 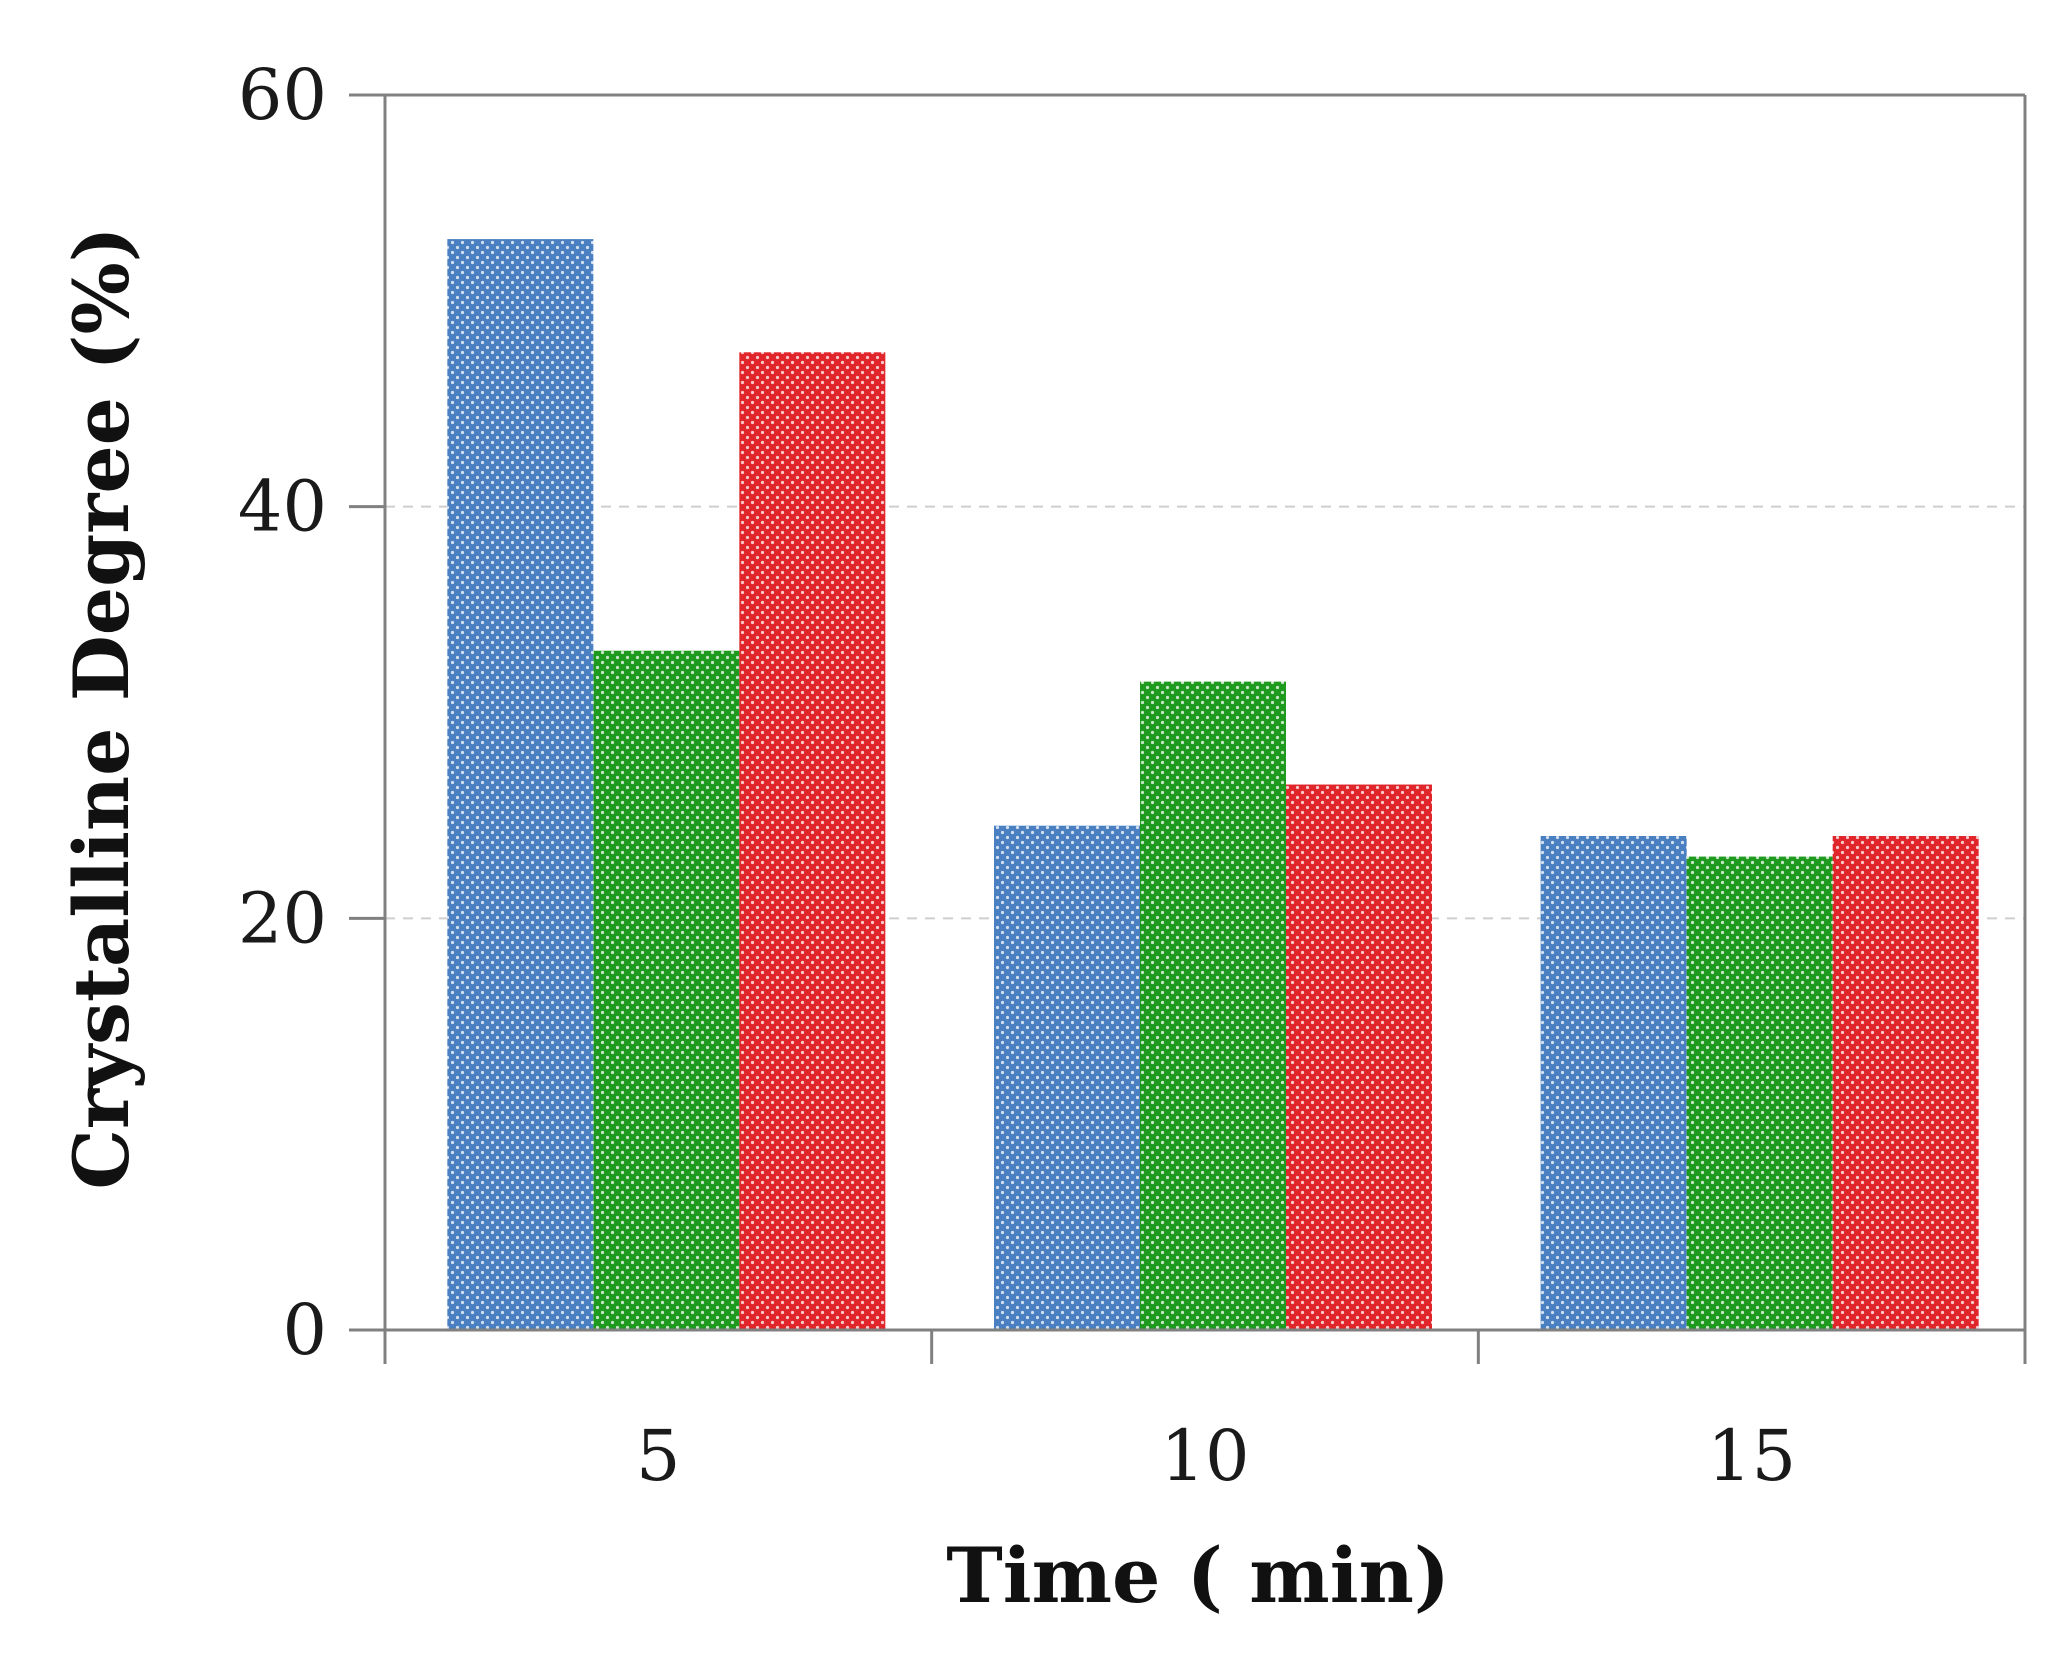 I want to click on y-tick-label-60: 60, so click(x=282, y=95).